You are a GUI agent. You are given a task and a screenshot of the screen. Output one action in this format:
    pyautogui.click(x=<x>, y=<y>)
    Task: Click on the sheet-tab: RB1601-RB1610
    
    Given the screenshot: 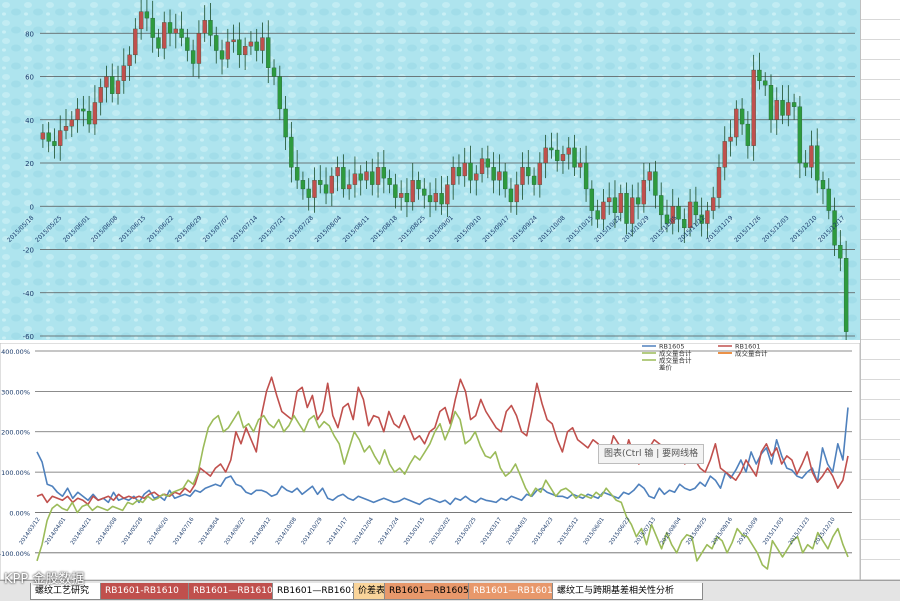 What is the action you would take?
    pyautogui.click(x=144, y=591)
    